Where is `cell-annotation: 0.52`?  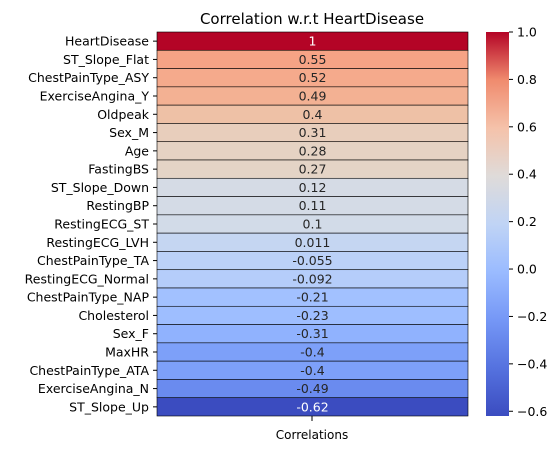
cell-annotation: 0.52 is located at coordinates (313, 77).